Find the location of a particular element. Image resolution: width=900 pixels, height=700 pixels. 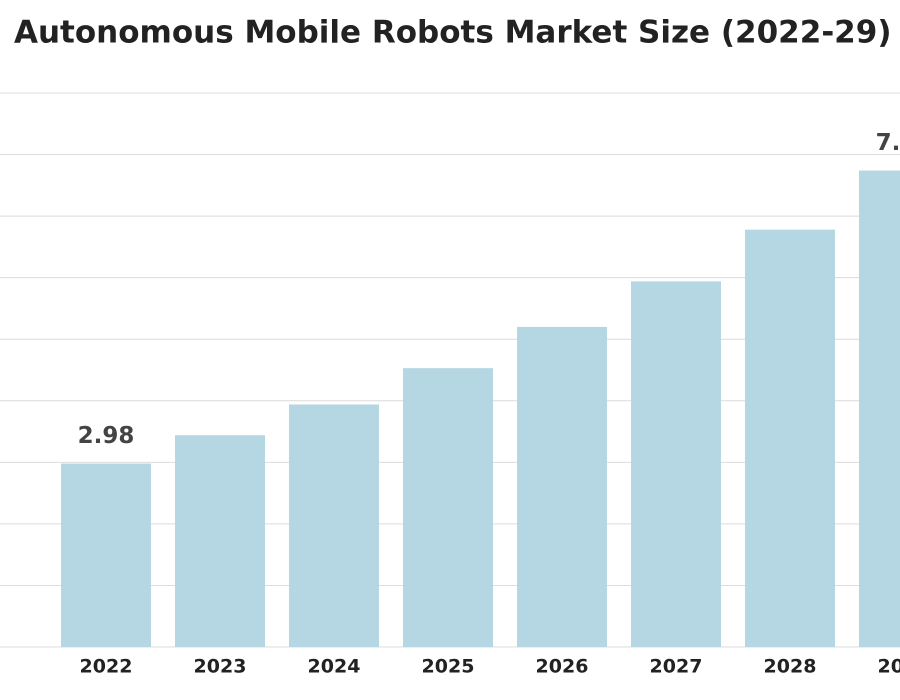

x-tick-label: 2023 is located at coordinates (220, 667).